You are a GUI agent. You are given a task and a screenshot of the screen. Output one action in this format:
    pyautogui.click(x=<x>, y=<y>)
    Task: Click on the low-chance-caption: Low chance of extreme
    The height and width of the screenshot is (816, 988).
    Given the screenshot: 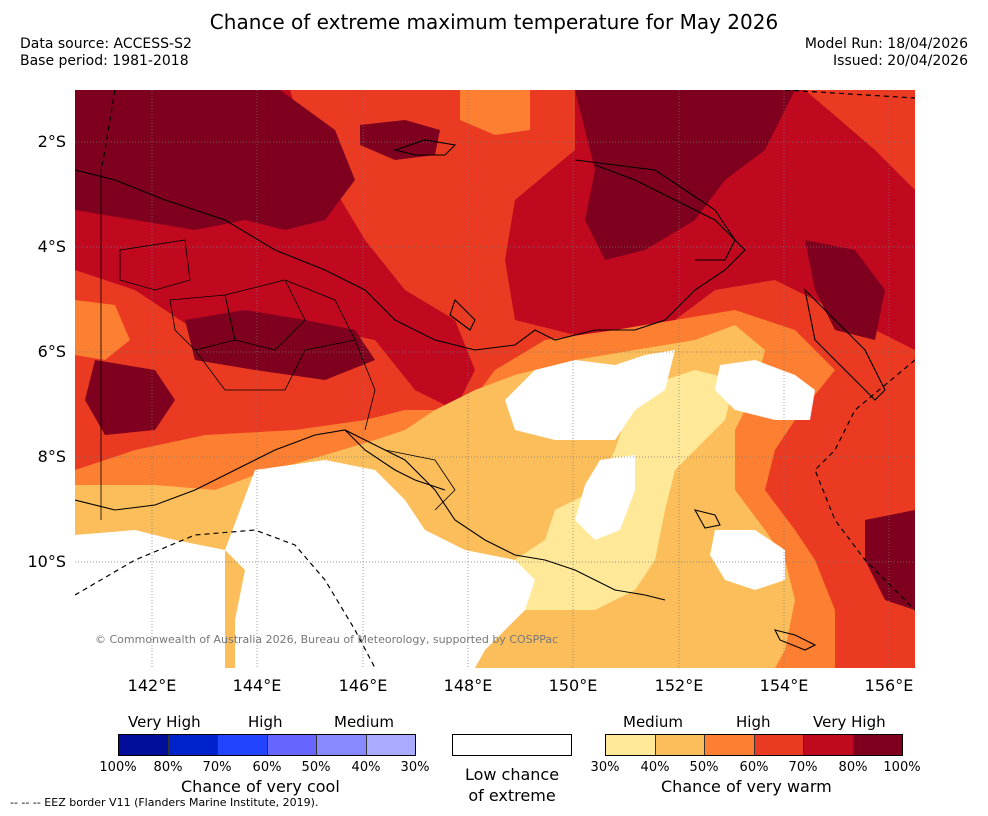 What is the action you would take?
    pyautogui.click(x=512, y=785)
    